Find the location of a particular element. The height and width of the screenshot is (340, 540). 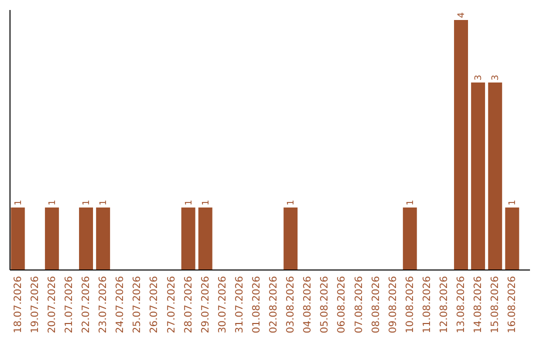

x-tick-label: 11.08.2026 is located at coordinates (427, 305).